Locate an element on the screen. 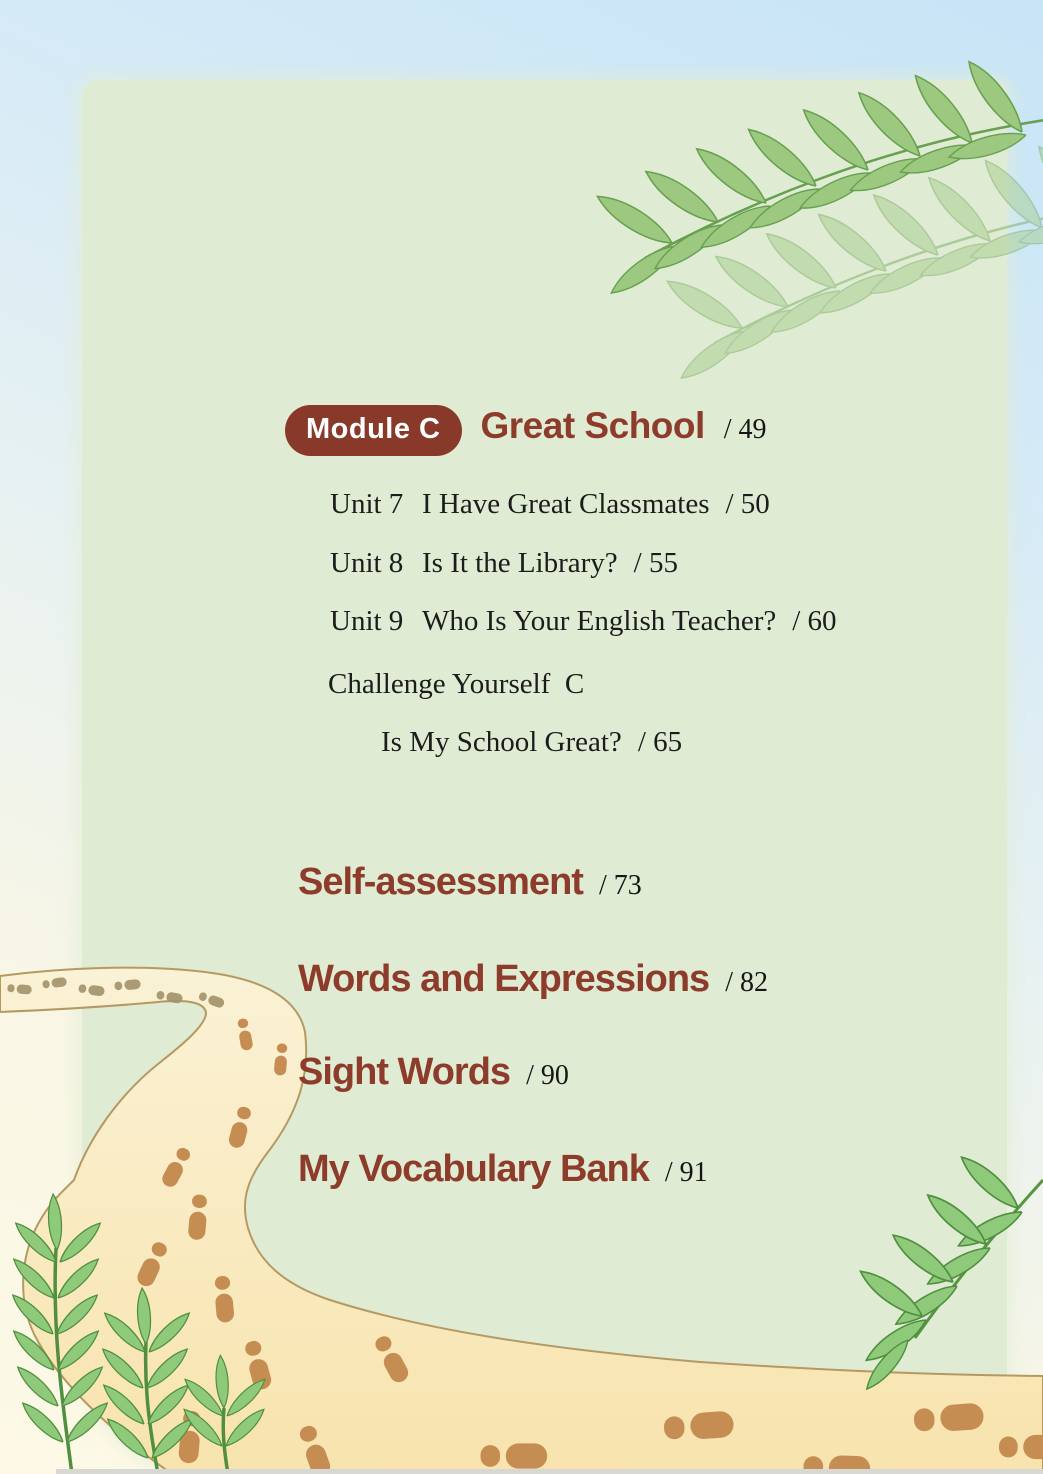  section-row-my-vocabulary-bank: My Vocabulary Bank / 91 is located at coordinates (503, 1169).